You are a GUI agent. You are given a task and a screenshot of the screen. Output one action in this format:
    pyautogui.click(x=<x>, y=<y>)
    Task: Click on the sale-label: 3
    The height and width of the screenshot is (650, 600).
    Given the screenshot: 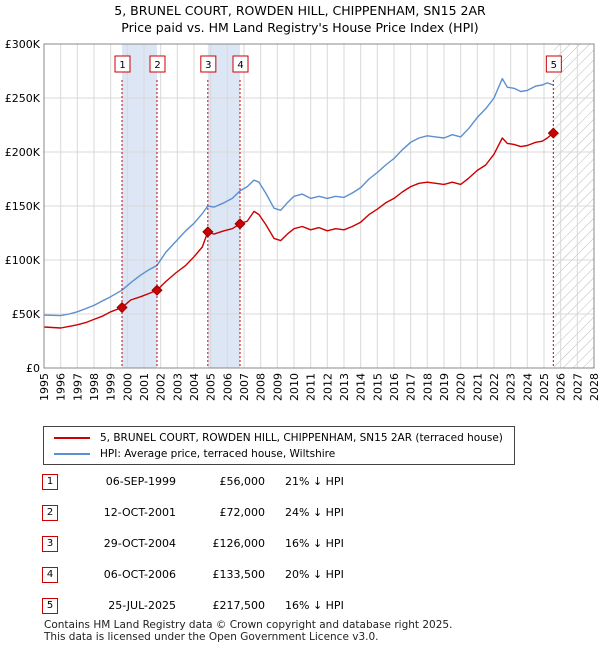 What is the action you would take?
    pyautogui.click(x=208, y=65)
    